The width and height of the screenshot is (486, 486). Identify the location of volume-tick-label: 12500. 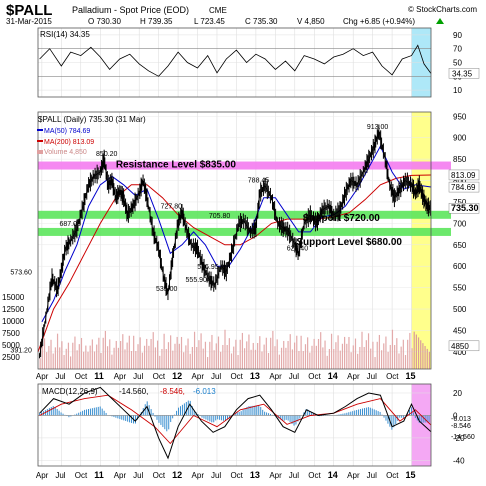
(13, 309).